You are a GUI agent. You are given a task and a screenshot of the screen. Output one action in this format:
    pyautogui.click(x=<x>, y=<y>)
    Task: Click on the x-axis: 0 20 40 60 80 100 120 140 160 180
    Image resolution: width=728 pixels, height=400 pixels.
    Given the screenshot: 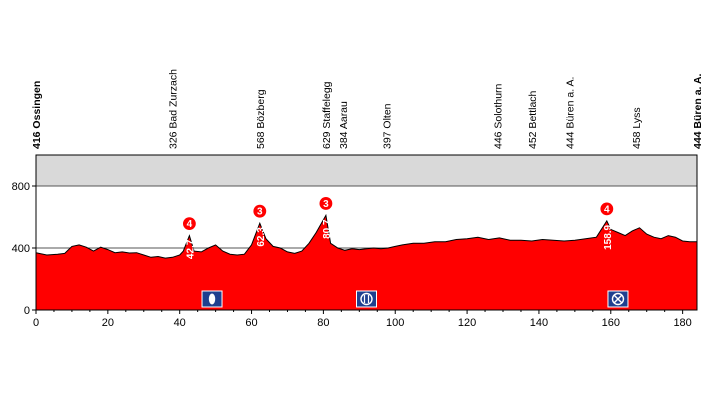 What is the action you would take?
    pyautogui.click(x=362, y=319)
    